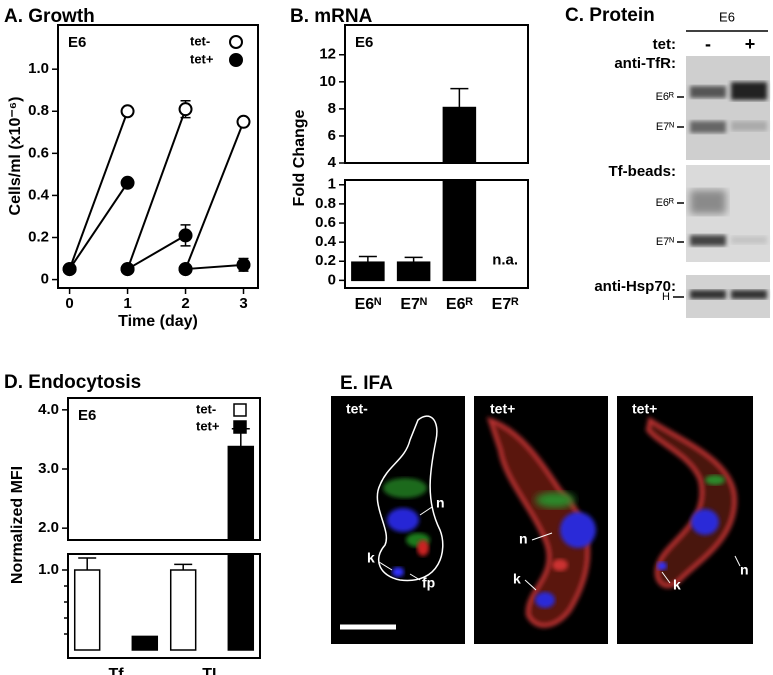 The width and height of the screenshot is (773, 675). Describe the element at coordinates (327, 81) in the screenshot. I see `y-tick-label: 10` at that location.